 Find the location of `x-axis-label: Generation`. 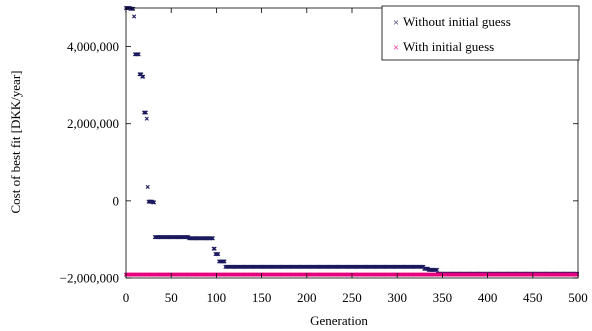

x-axis-label: Generation is located at coordinates (339, 320).